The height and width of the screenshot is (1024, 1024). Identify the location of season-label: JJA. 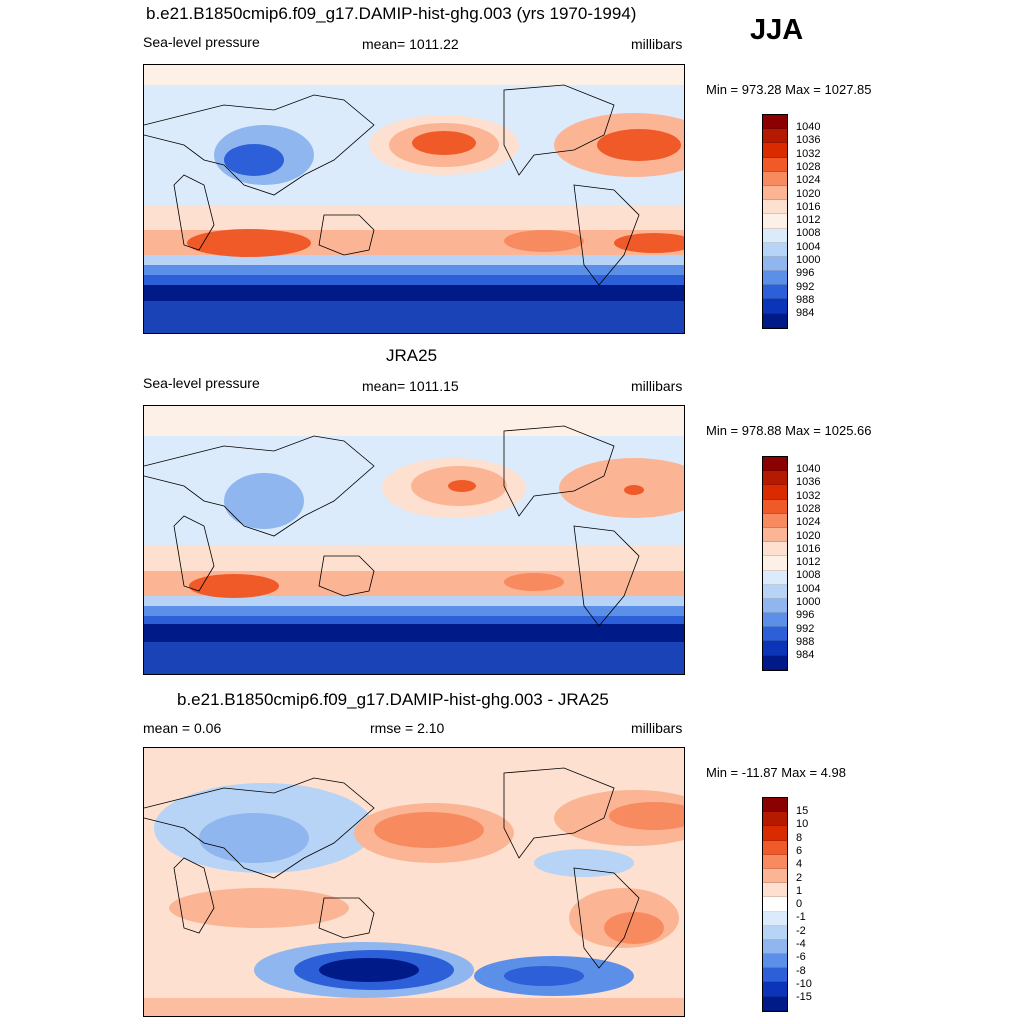
(777, 30).